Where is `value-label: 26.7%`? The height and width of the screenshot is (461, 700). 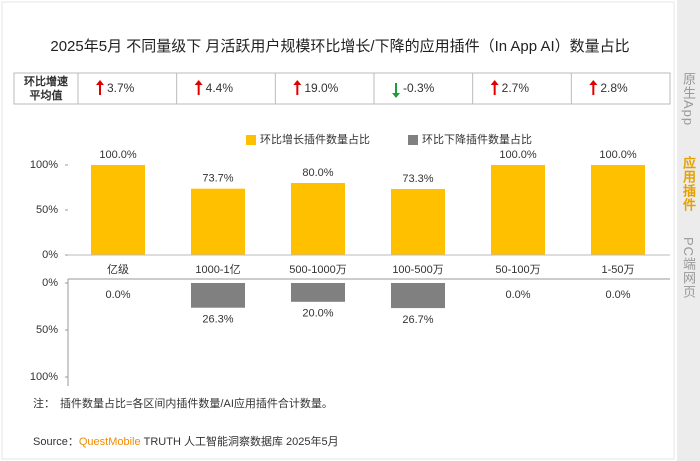
value-label: 26.7% is located at coordinates (417, 320).